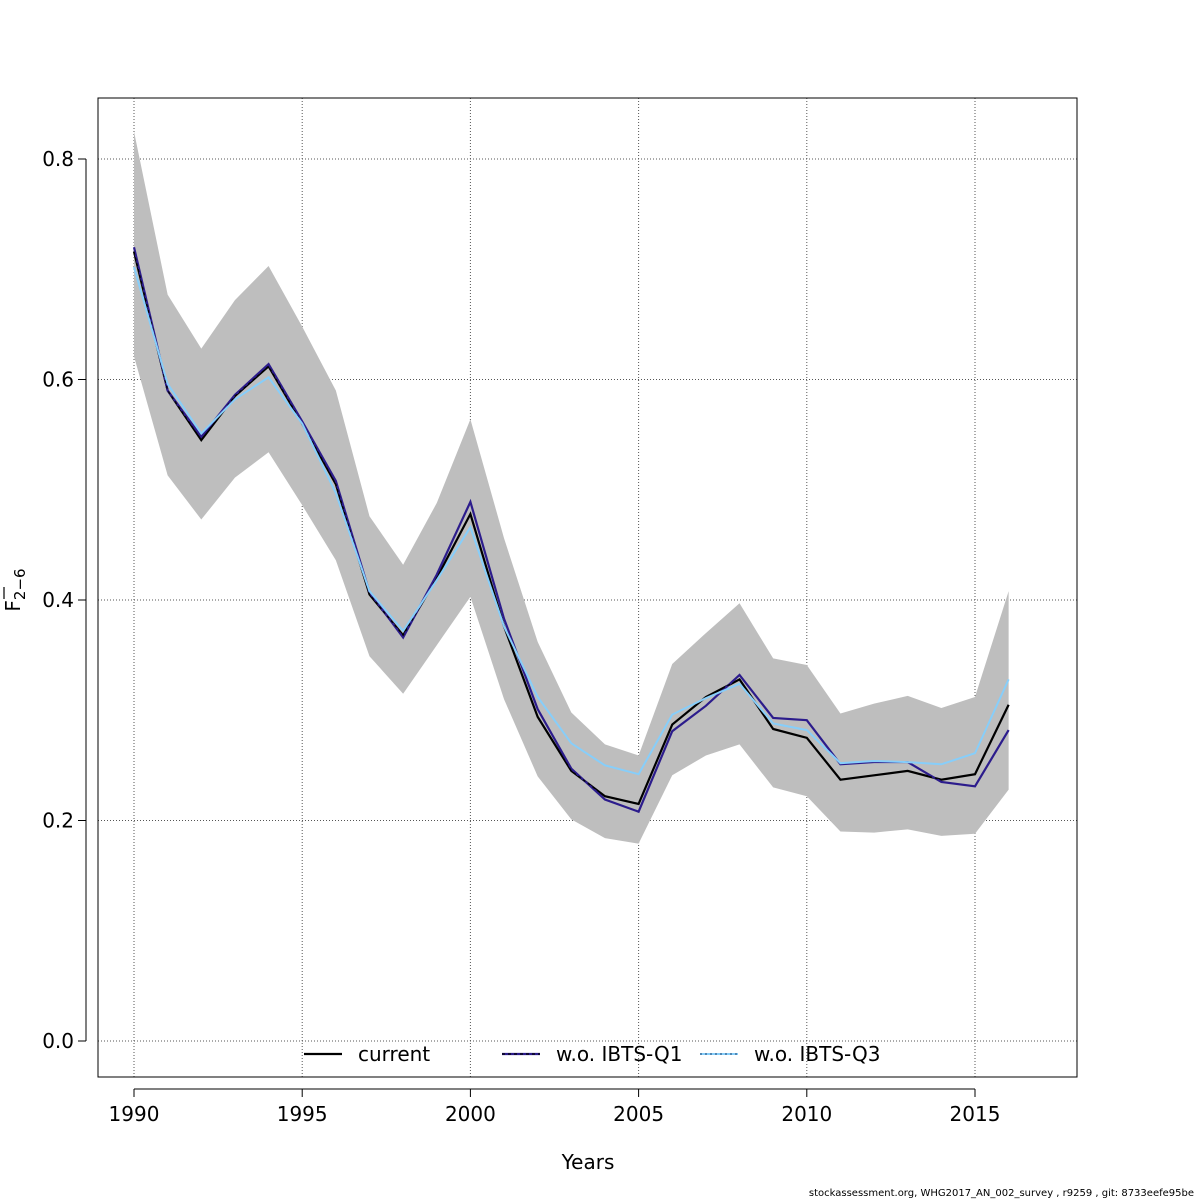 This screenshot has width=1200, height=1200. I want to click on x-tick-label: 2015, so click(975, 1114).